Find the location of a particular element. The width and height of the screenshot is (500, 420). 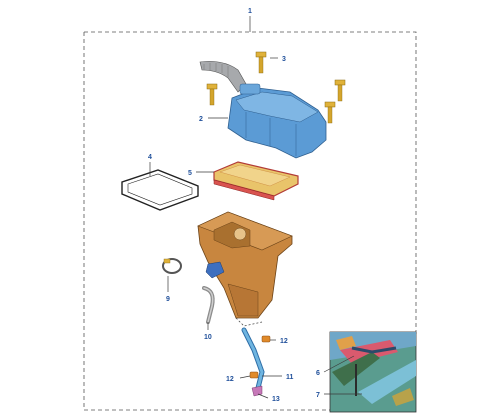

air-cleaner-cover is located at coordinates (277, 121).